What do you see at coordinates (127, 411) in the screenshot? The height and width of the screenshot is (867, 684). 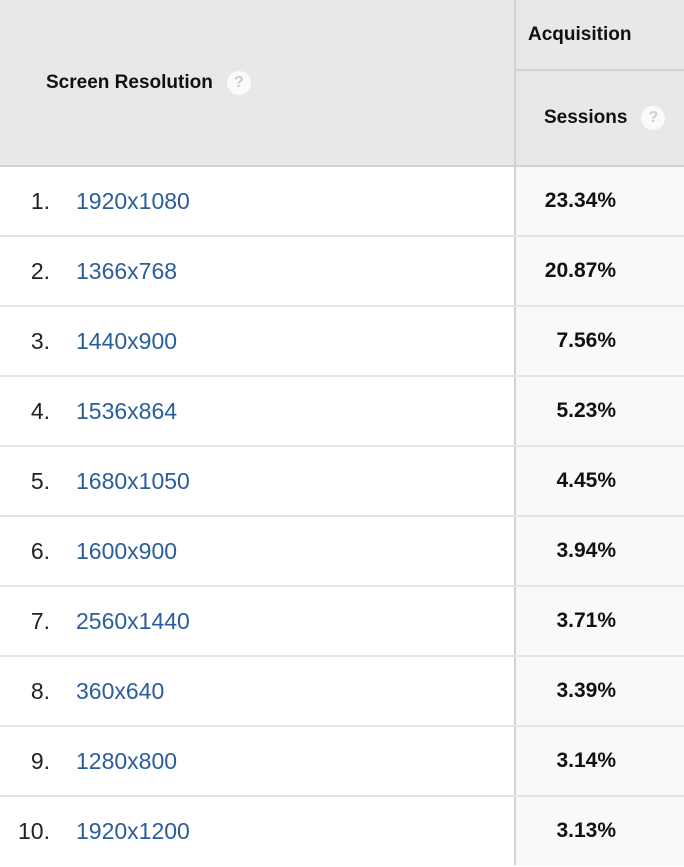 I see `resolution-link: 1536x864` at bounding box center [127, 411].